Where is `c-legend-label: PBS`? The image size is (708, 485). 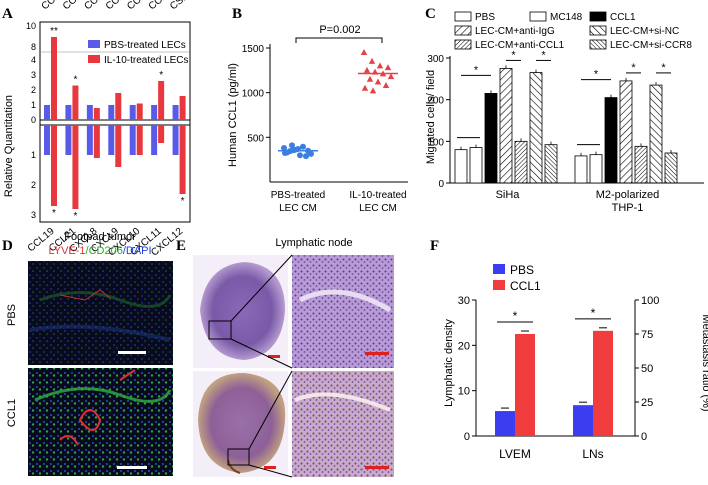 c-legend-label: PBS is located at coordinates (485, 17).